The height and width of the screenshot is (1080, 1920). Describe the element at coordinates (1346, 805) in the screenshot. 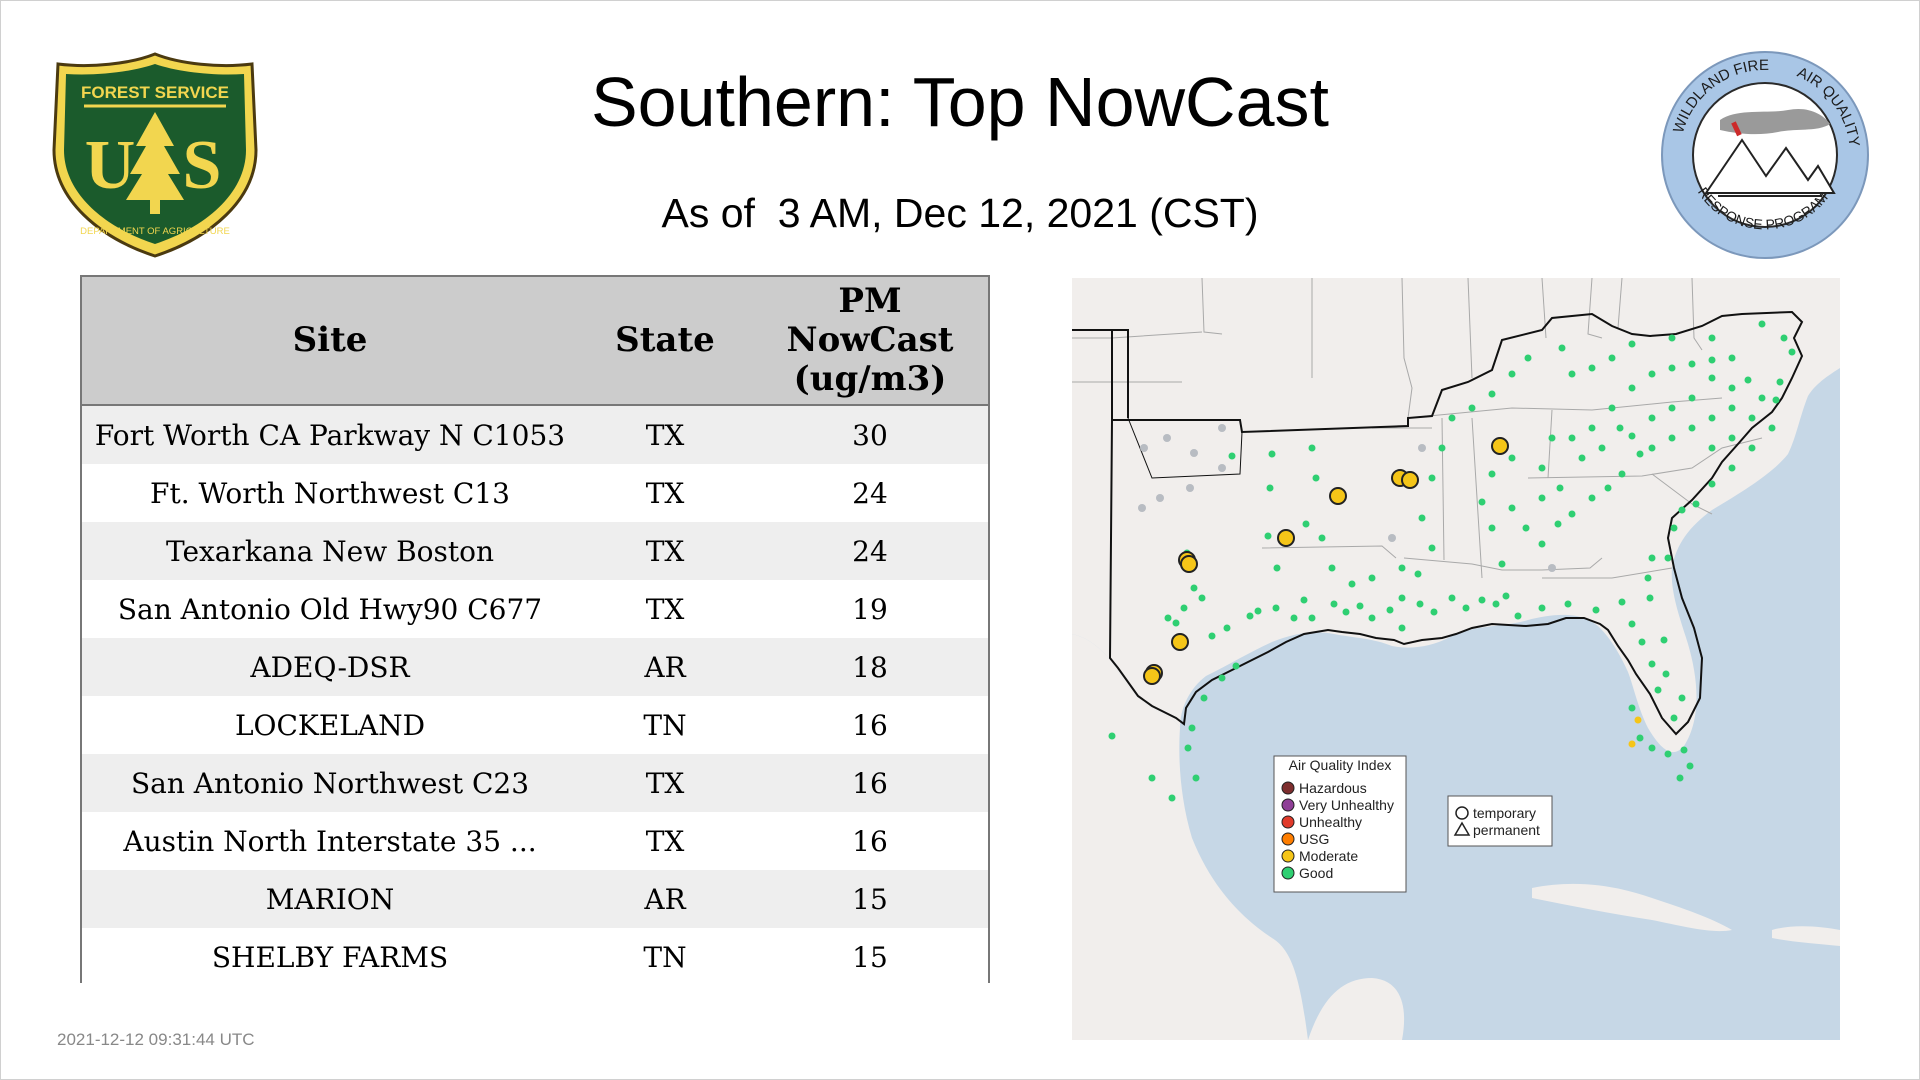

I see `svg-text: Very Unhealthy` at that location.